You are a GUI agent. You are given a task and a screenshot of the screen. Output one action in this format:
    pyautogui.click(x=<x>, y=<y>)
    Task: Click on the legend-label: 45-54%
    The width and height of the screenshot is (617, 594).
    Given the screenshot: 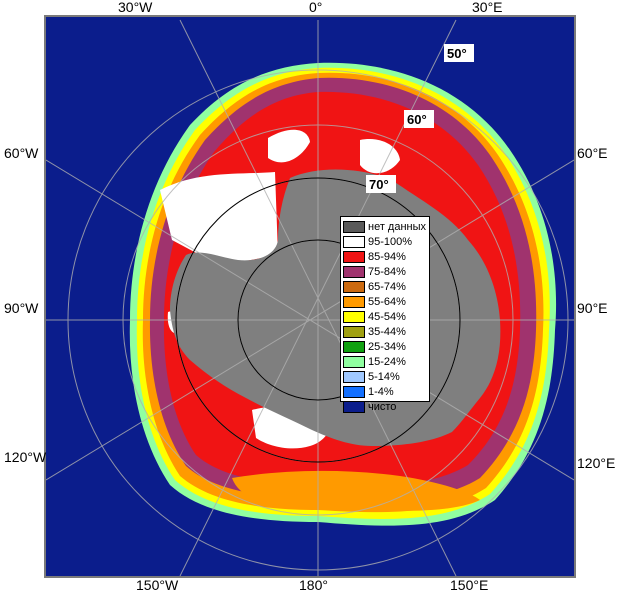 What is the action you would take?
    pyautogui.click(x=387, y=316)
    